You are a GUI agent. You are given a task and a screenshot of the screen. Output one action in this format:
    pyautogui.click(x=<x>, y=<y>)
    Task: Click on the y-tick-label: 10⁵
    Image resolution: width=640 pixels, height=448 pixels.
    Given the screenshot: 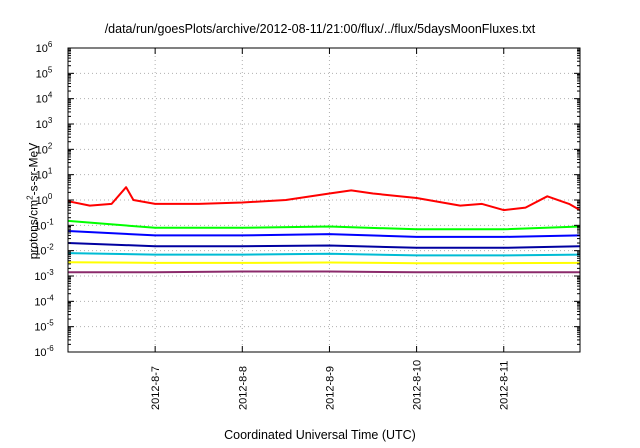 What is the action you would take?
    pyautogui.click(x=44, y=72)
    